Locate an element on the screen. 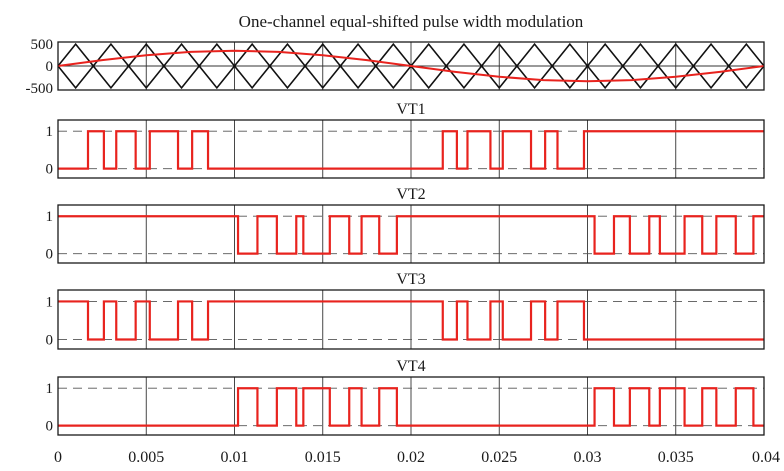 The height and width of the screenshot is (471, 784). y-tick-label: 500 is located at coordinates (42, 45).